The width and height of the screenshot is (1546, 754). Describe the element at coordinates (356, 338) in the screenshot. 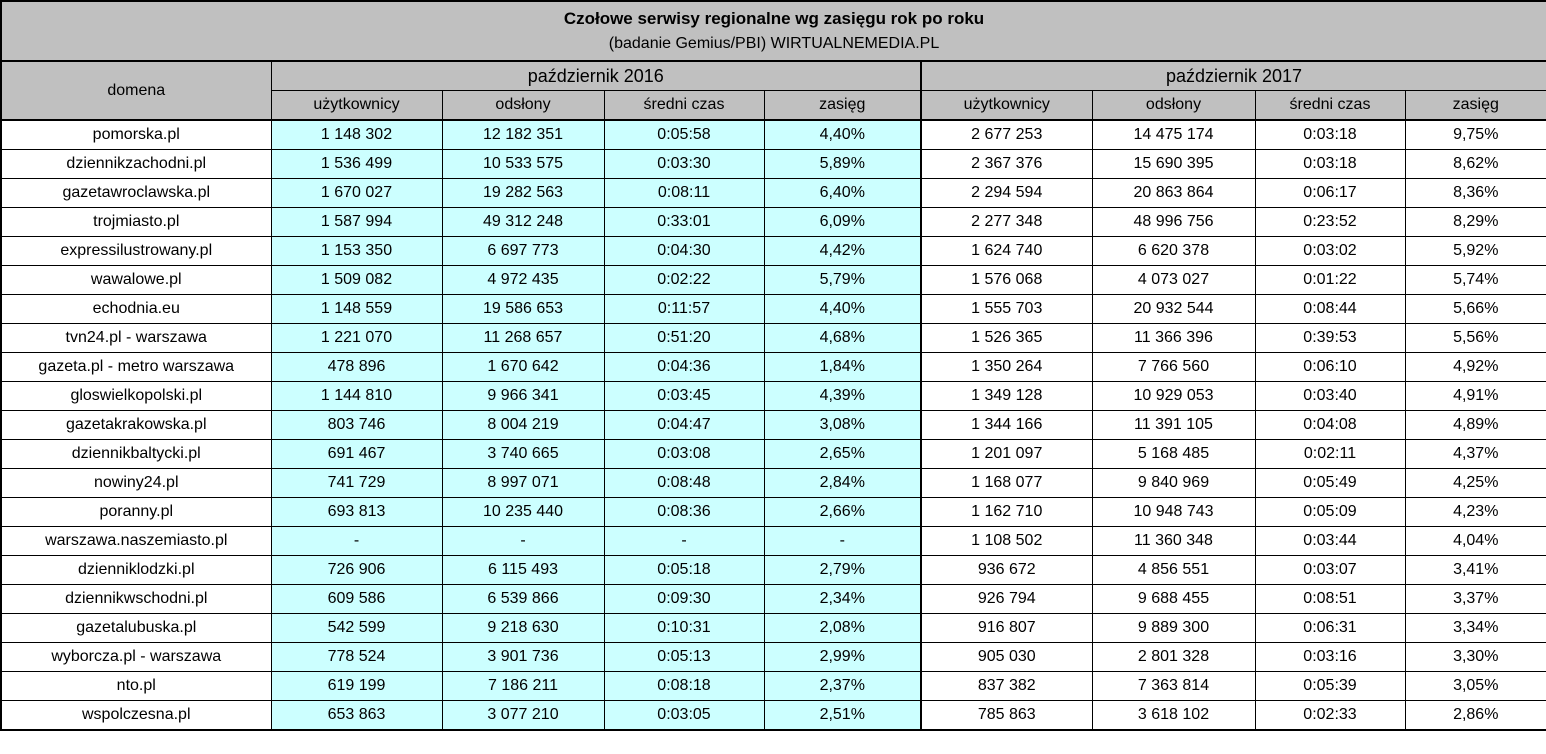

I see `value-cell-2016: 1 221 070` at that location.